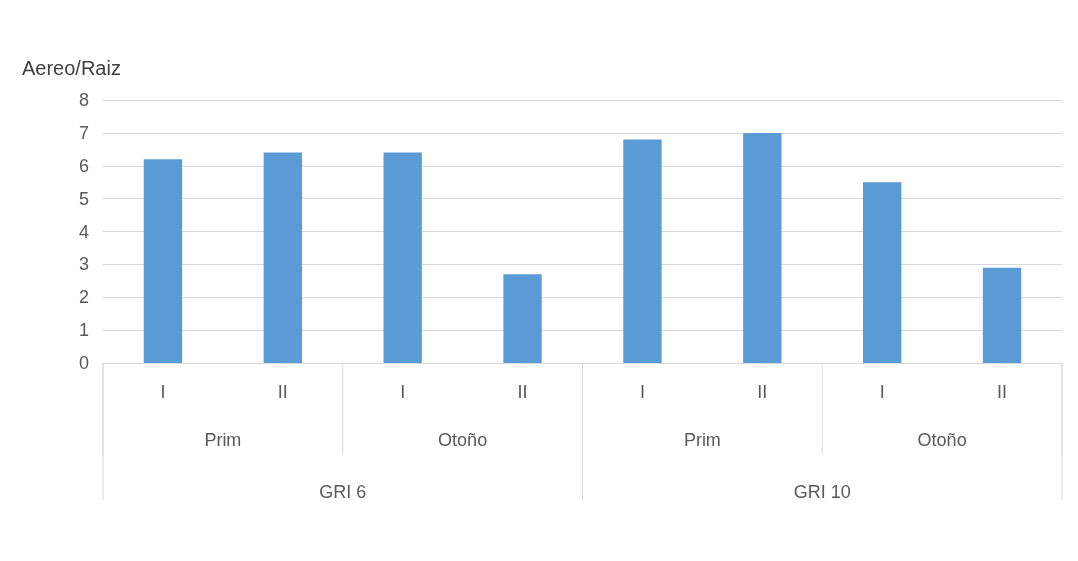 The width and height of the screenshot is (1078, 561). What do you see at coordinates (83, 100) in the screenshot?
I see `y-tick-label: 8` at bounding box center [83, 100].